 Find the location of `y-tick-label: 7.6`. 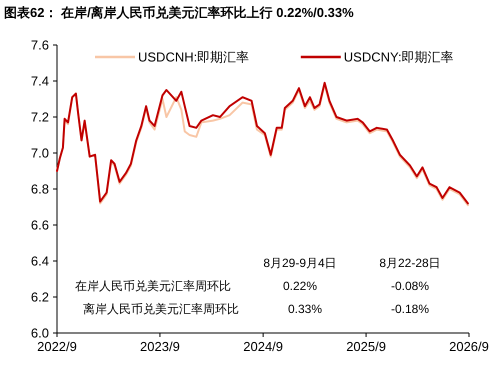

y-tick-label: 7.6 is located at coordinates (39, 45).